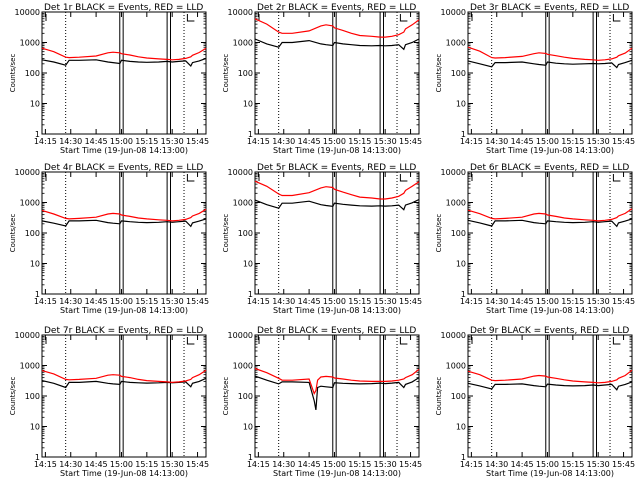 The width and height of the screenshot is (640, 480). I want to click on panel-title: Det 2r BLACK = Events, RED = LLD, so click(336, 8).